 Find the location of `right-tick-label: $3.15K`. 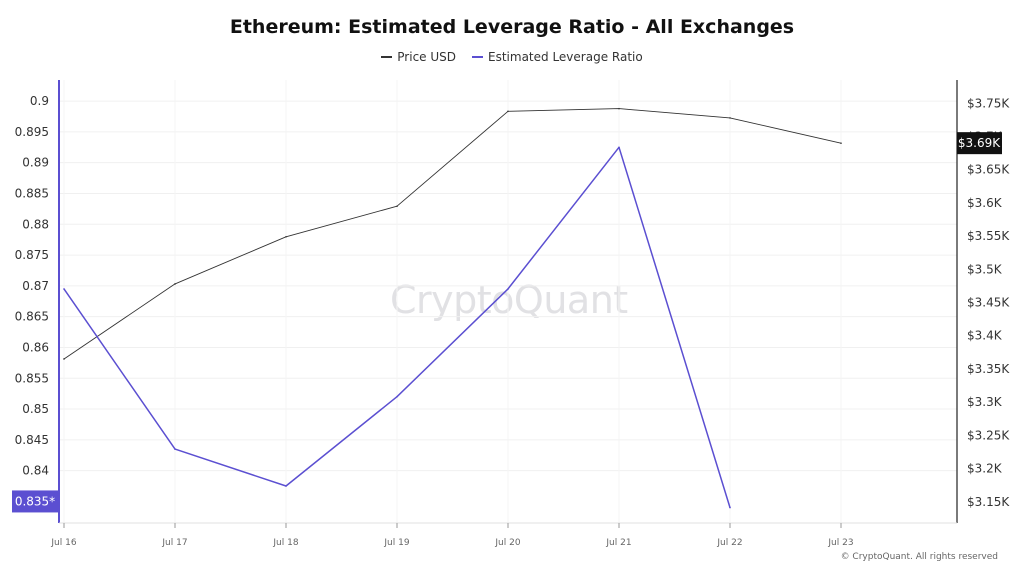

right-tick-label: $3.15K is located at coordinates (988, 502).